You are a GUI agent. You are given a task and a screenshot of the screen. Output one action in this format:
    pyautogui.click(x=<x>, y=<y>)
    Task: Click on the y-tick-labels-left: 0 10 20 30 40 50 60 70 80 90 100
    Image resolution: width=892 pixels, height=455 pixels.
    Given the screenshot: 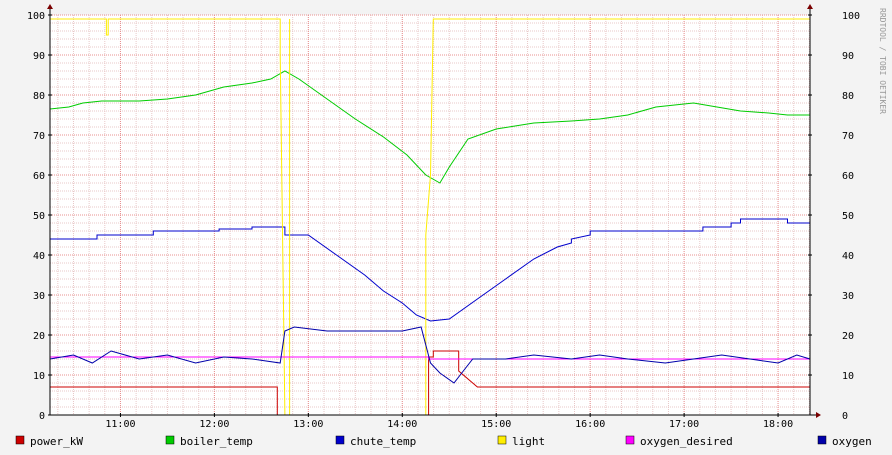 What is the action you would take?
    pyautogui.click(x=39, y=216)
    